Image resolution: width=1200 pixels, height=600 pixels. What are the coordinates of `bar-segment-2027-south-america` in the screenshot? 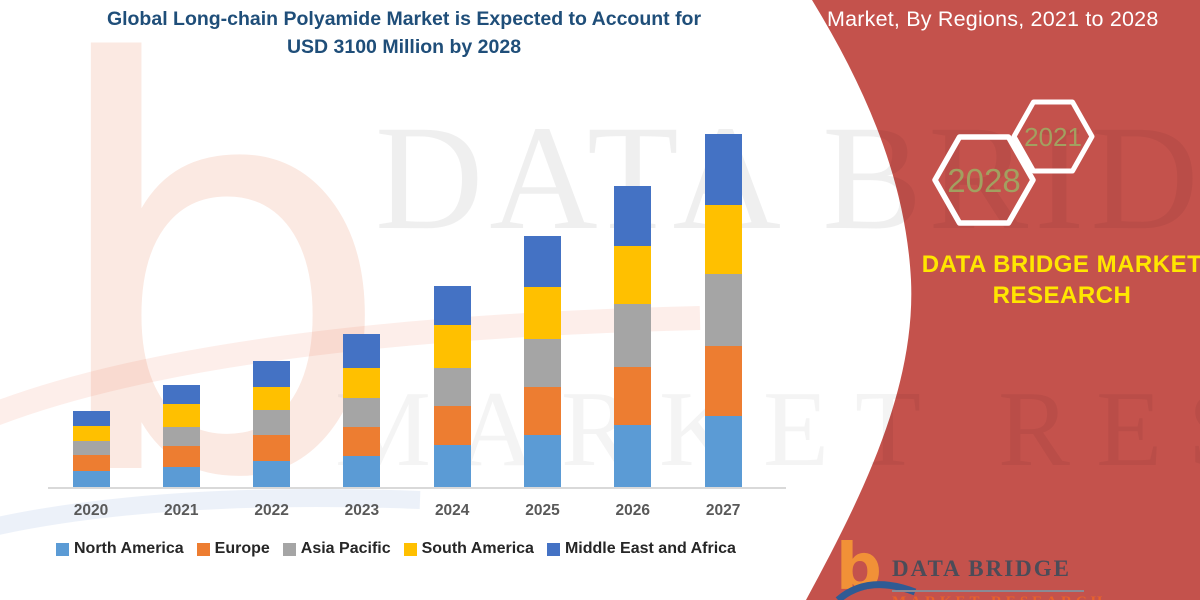 It's located at (723, 239).